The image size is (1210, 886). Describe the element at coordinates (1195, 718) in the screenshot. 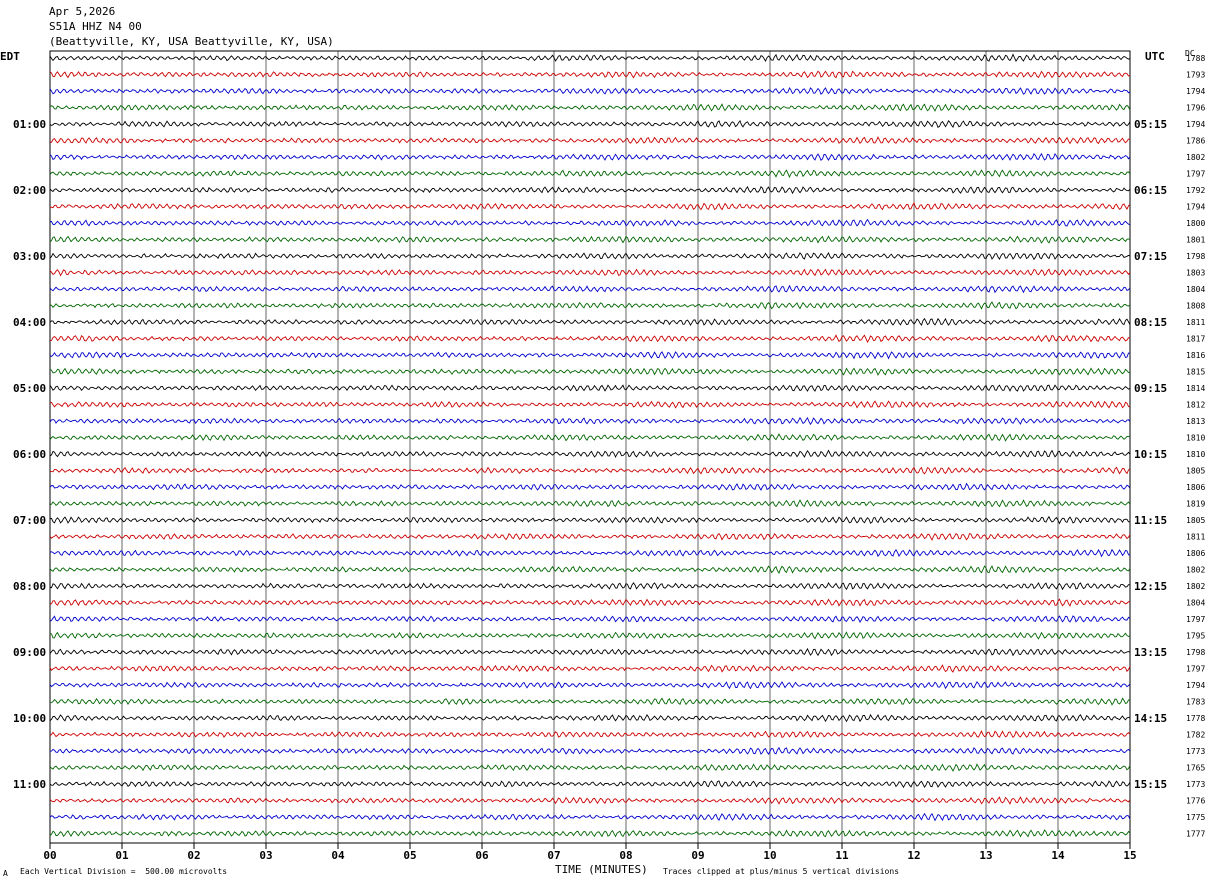

I see `trace-dc-value: 1778` at that location.